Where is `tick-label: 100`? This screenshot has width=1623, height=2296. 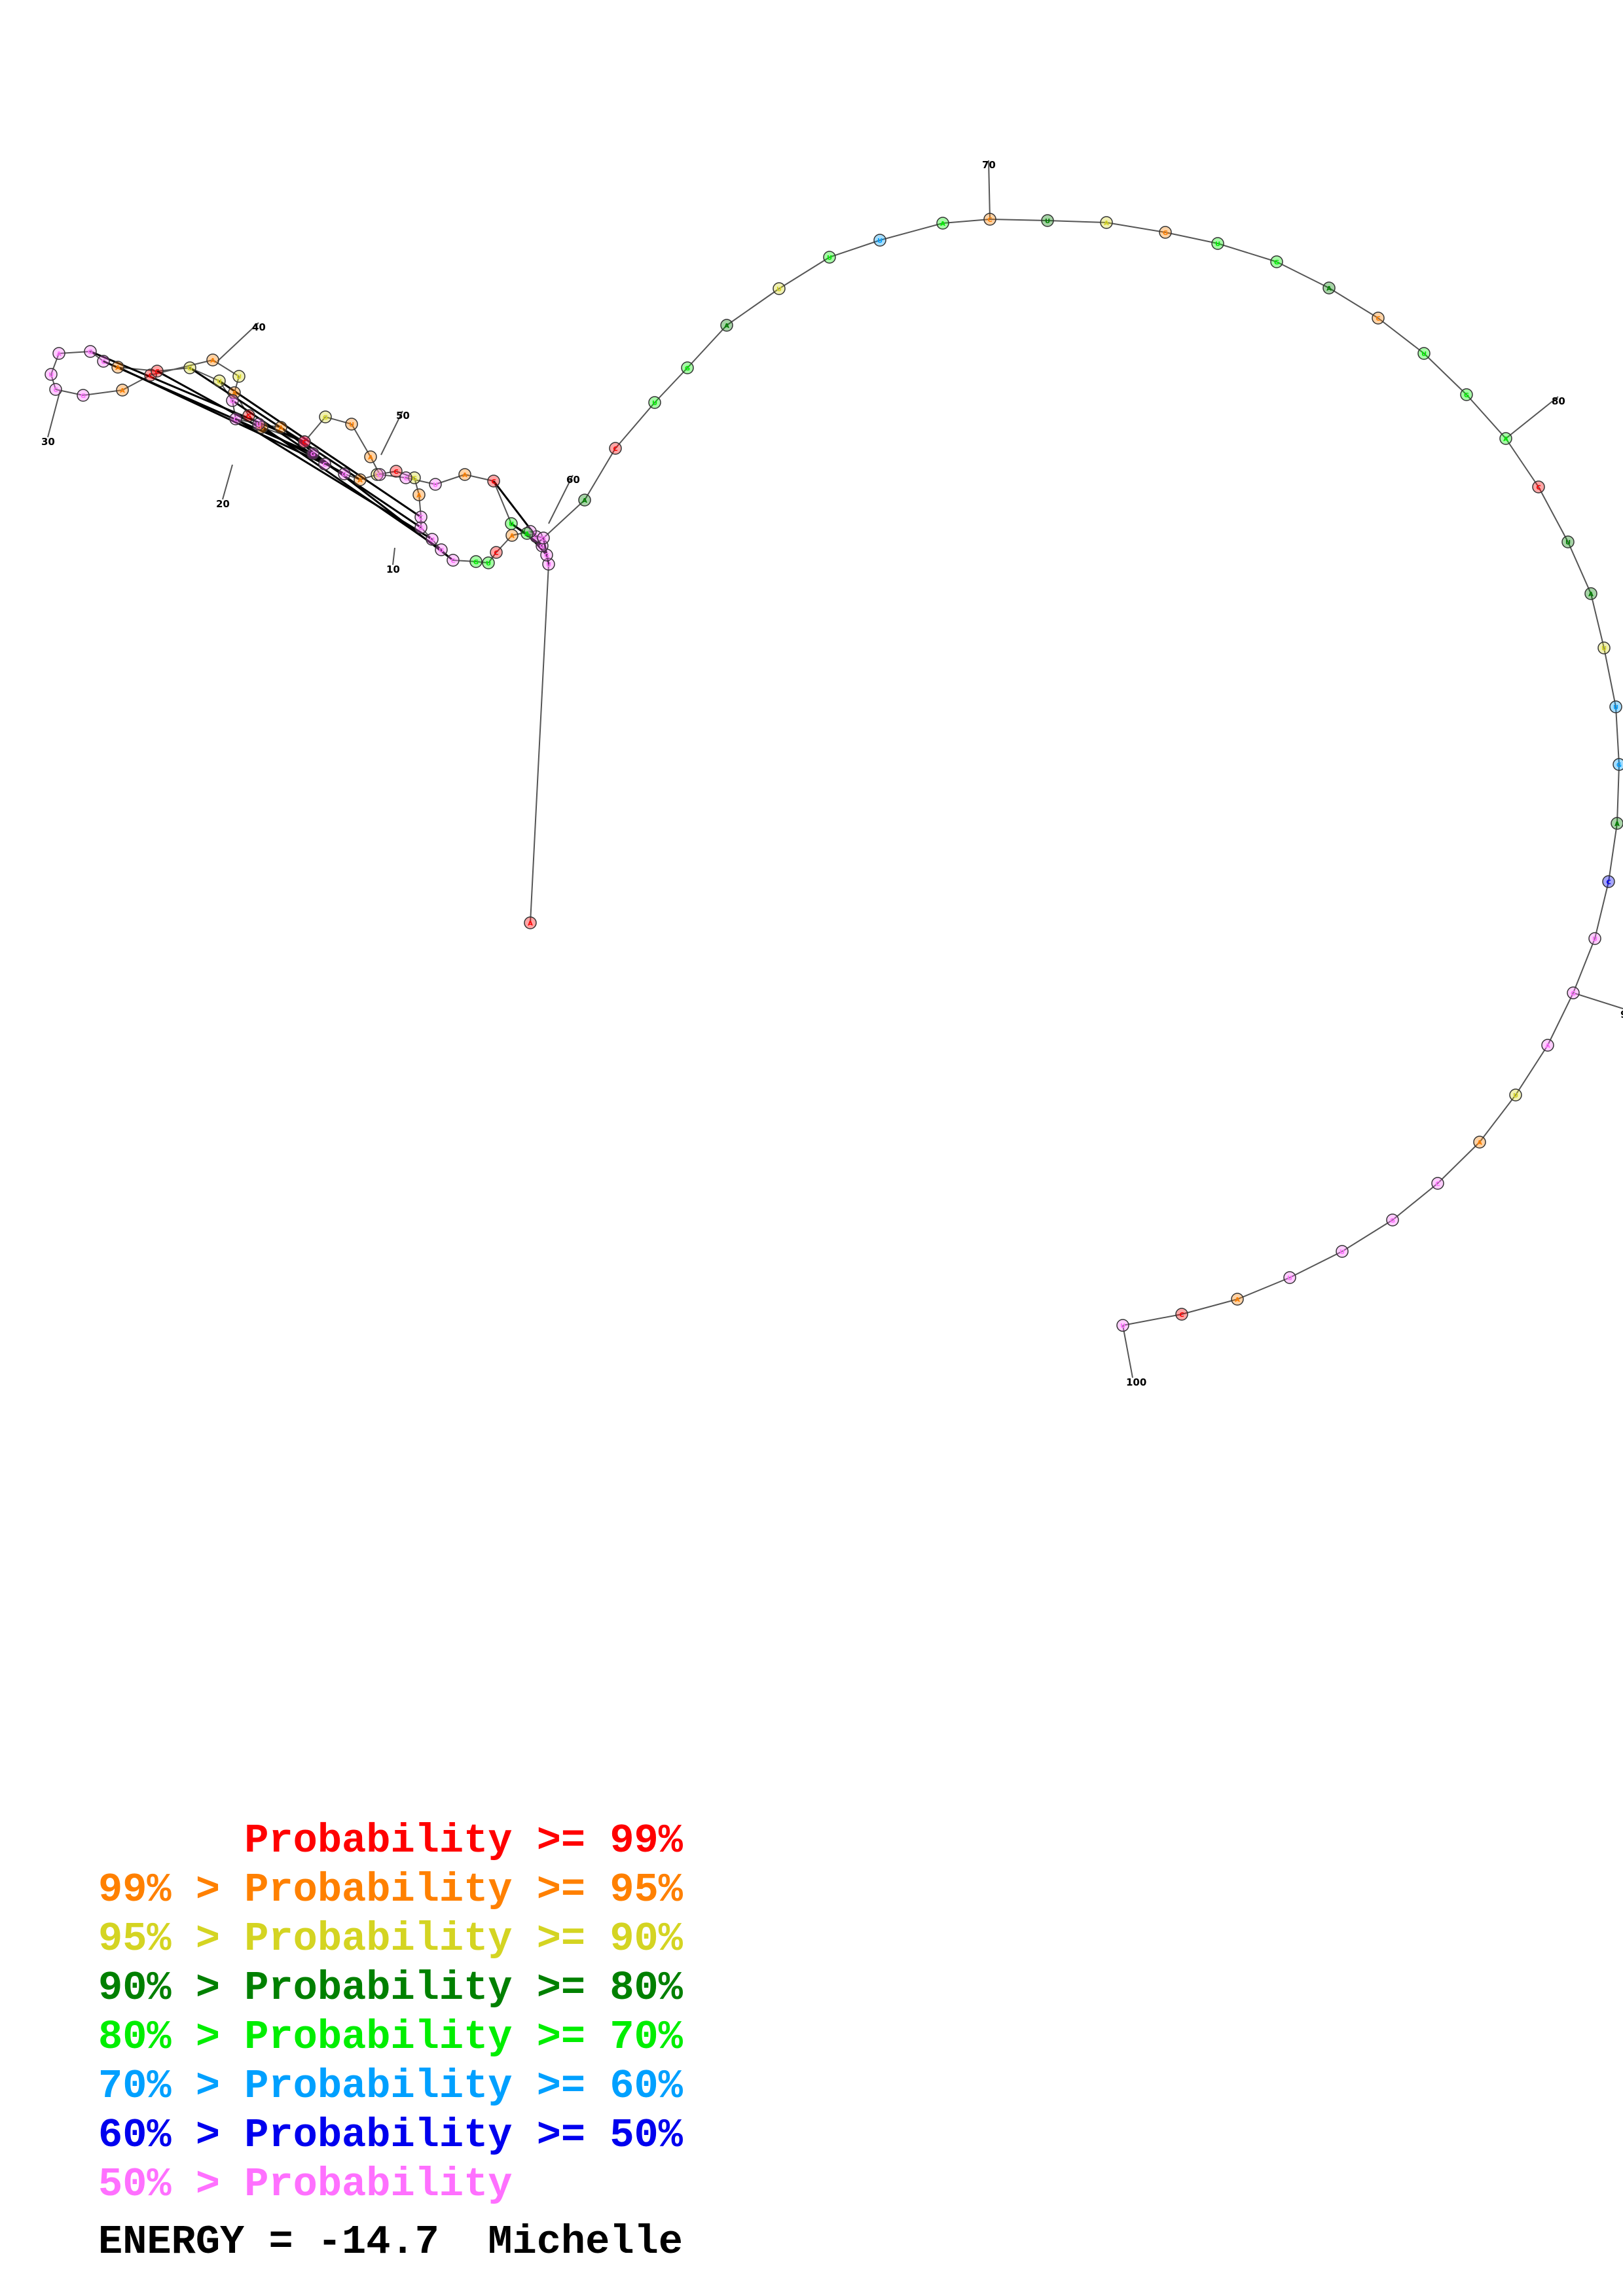
tick-label: 100 is located at coordinates (1136, 1382).